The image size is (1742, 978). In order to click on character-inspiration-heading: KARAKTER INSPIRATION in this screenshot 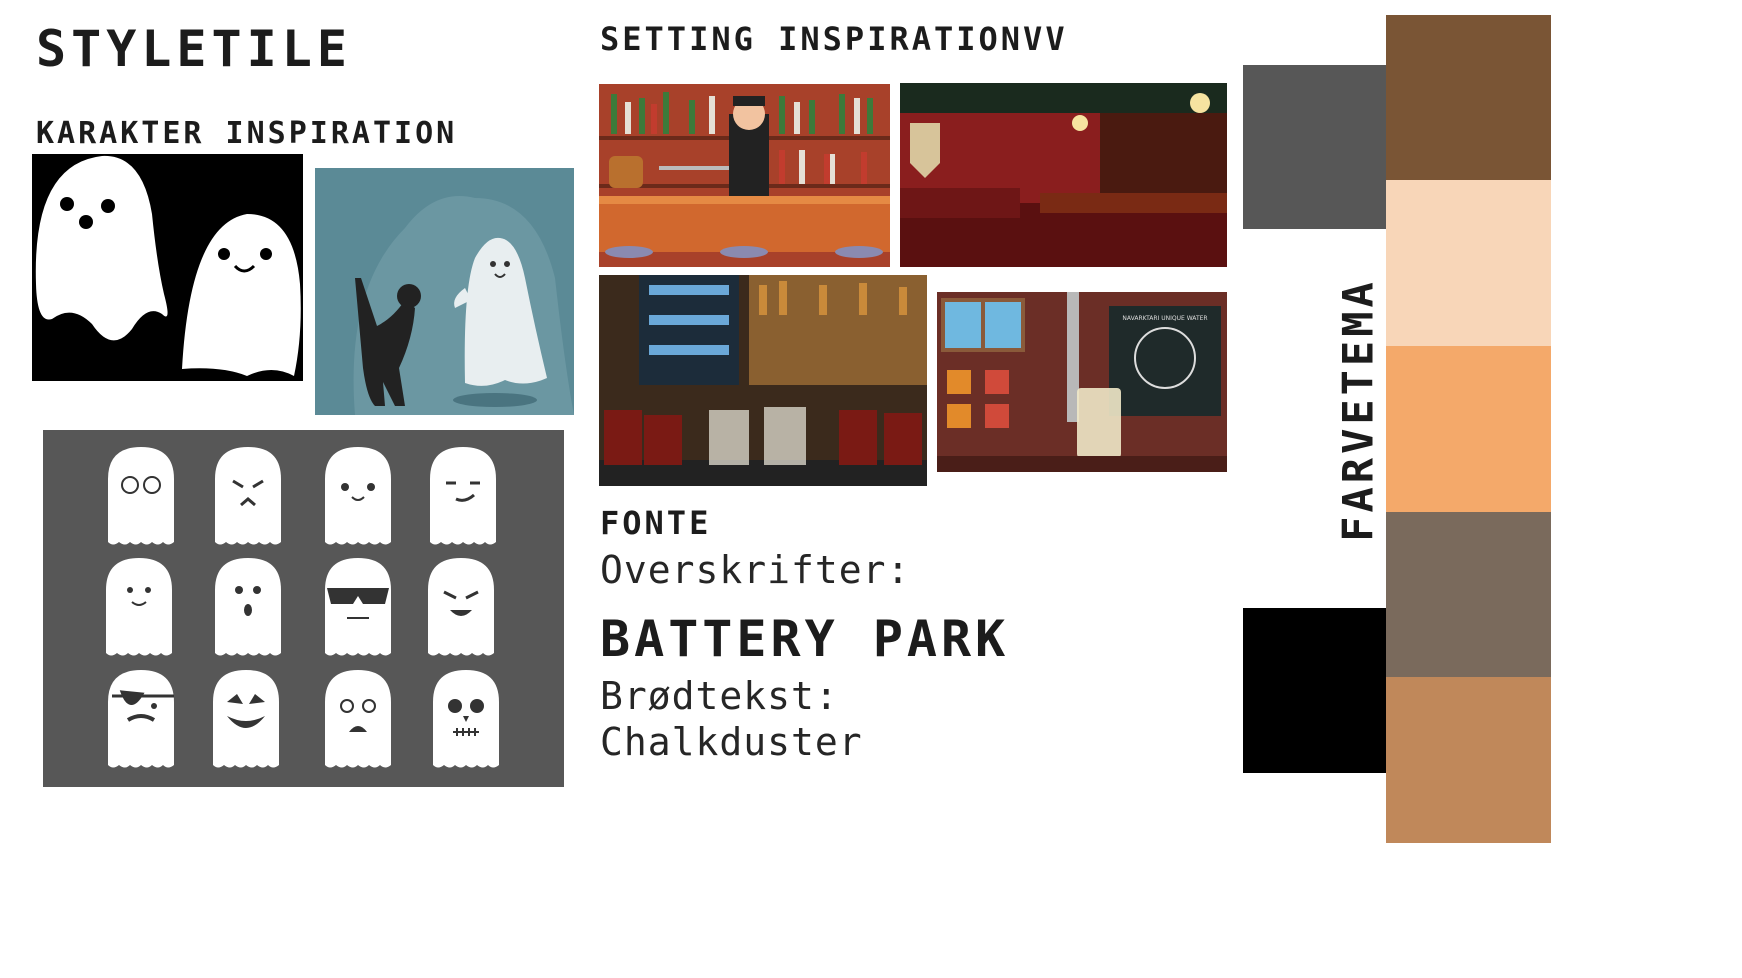, I will do `click(247, 133)`.